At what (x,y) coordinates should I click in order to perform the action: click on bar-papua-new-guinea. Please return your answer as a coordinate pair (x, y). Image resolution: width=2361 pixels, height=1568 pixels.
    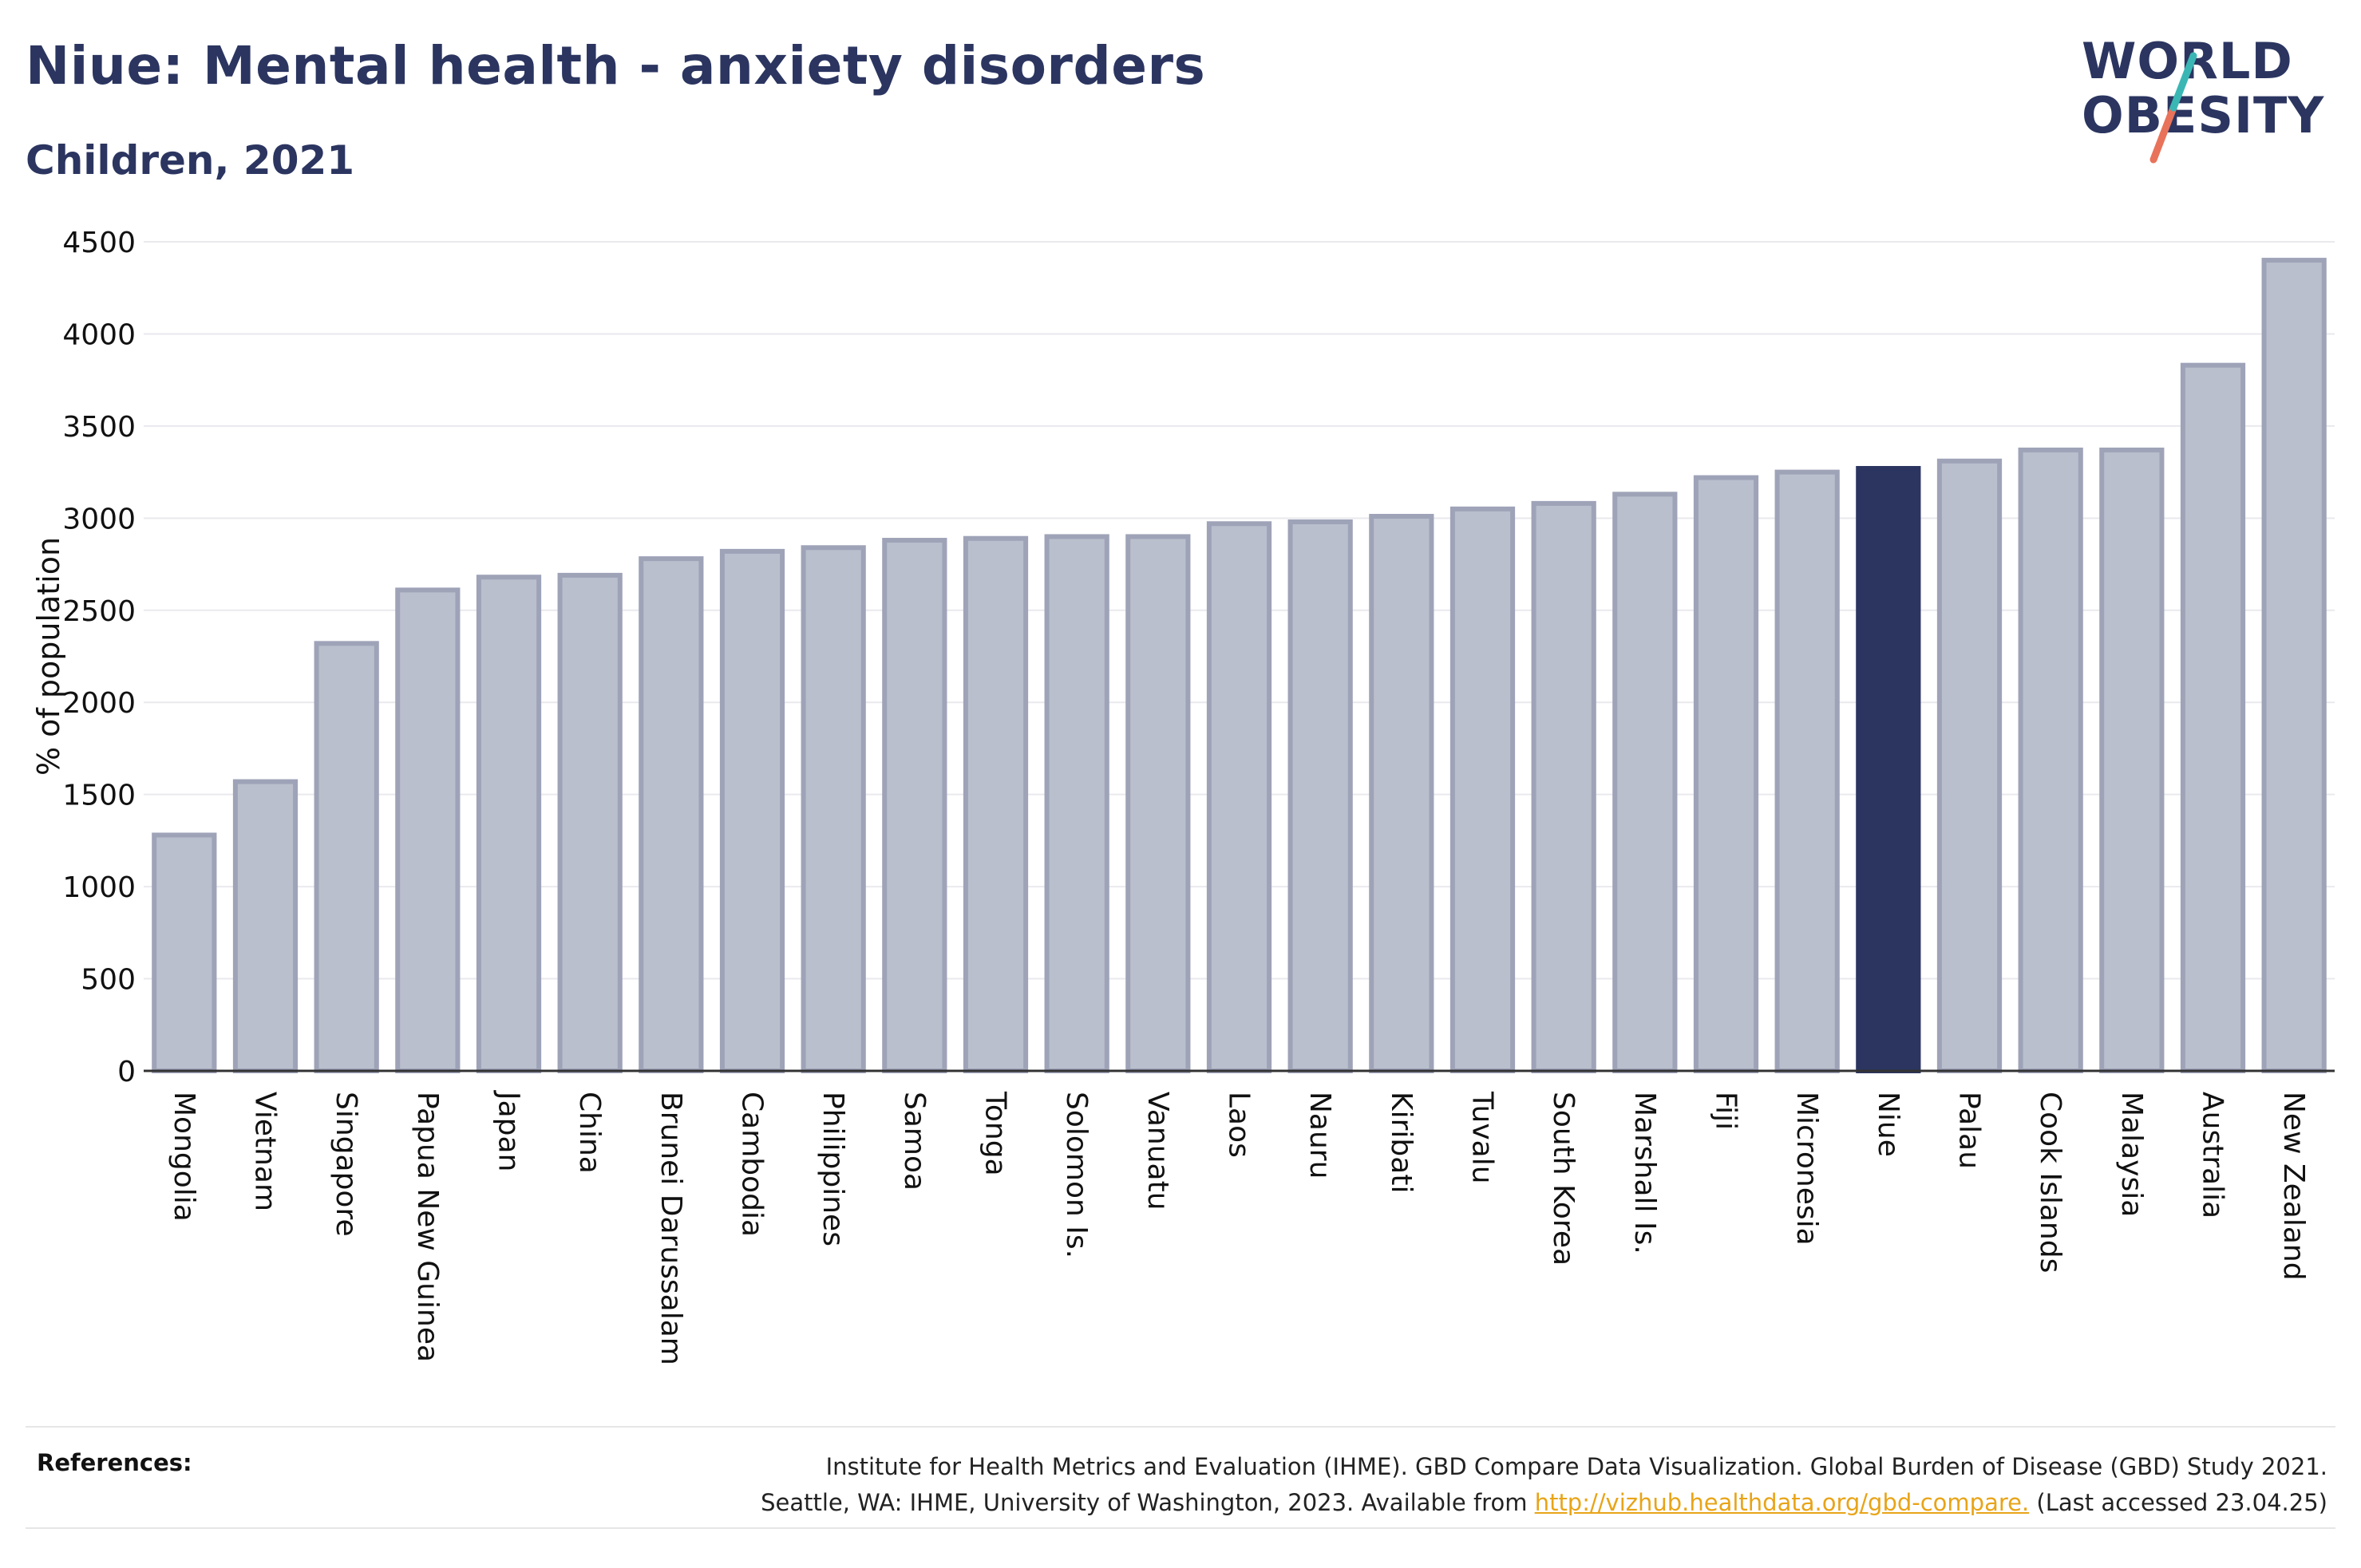
    Looking at the image, I should click on (428, 830).